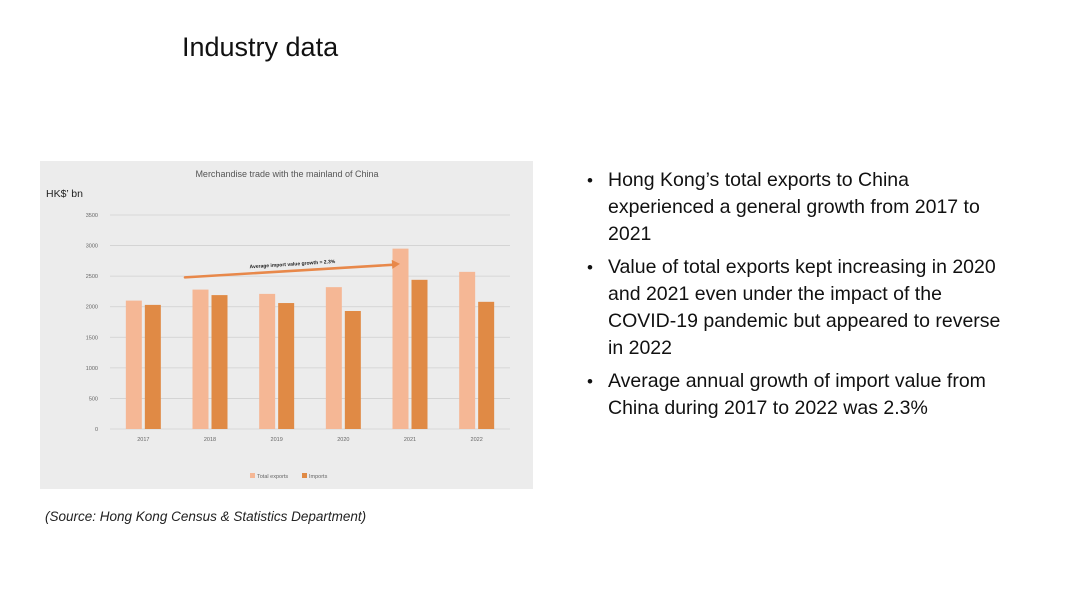 The image size is (1080, 607). Describe the element at coordinates (260, 47) in the screenshot. I see `slide-title: Industry data` at that location.